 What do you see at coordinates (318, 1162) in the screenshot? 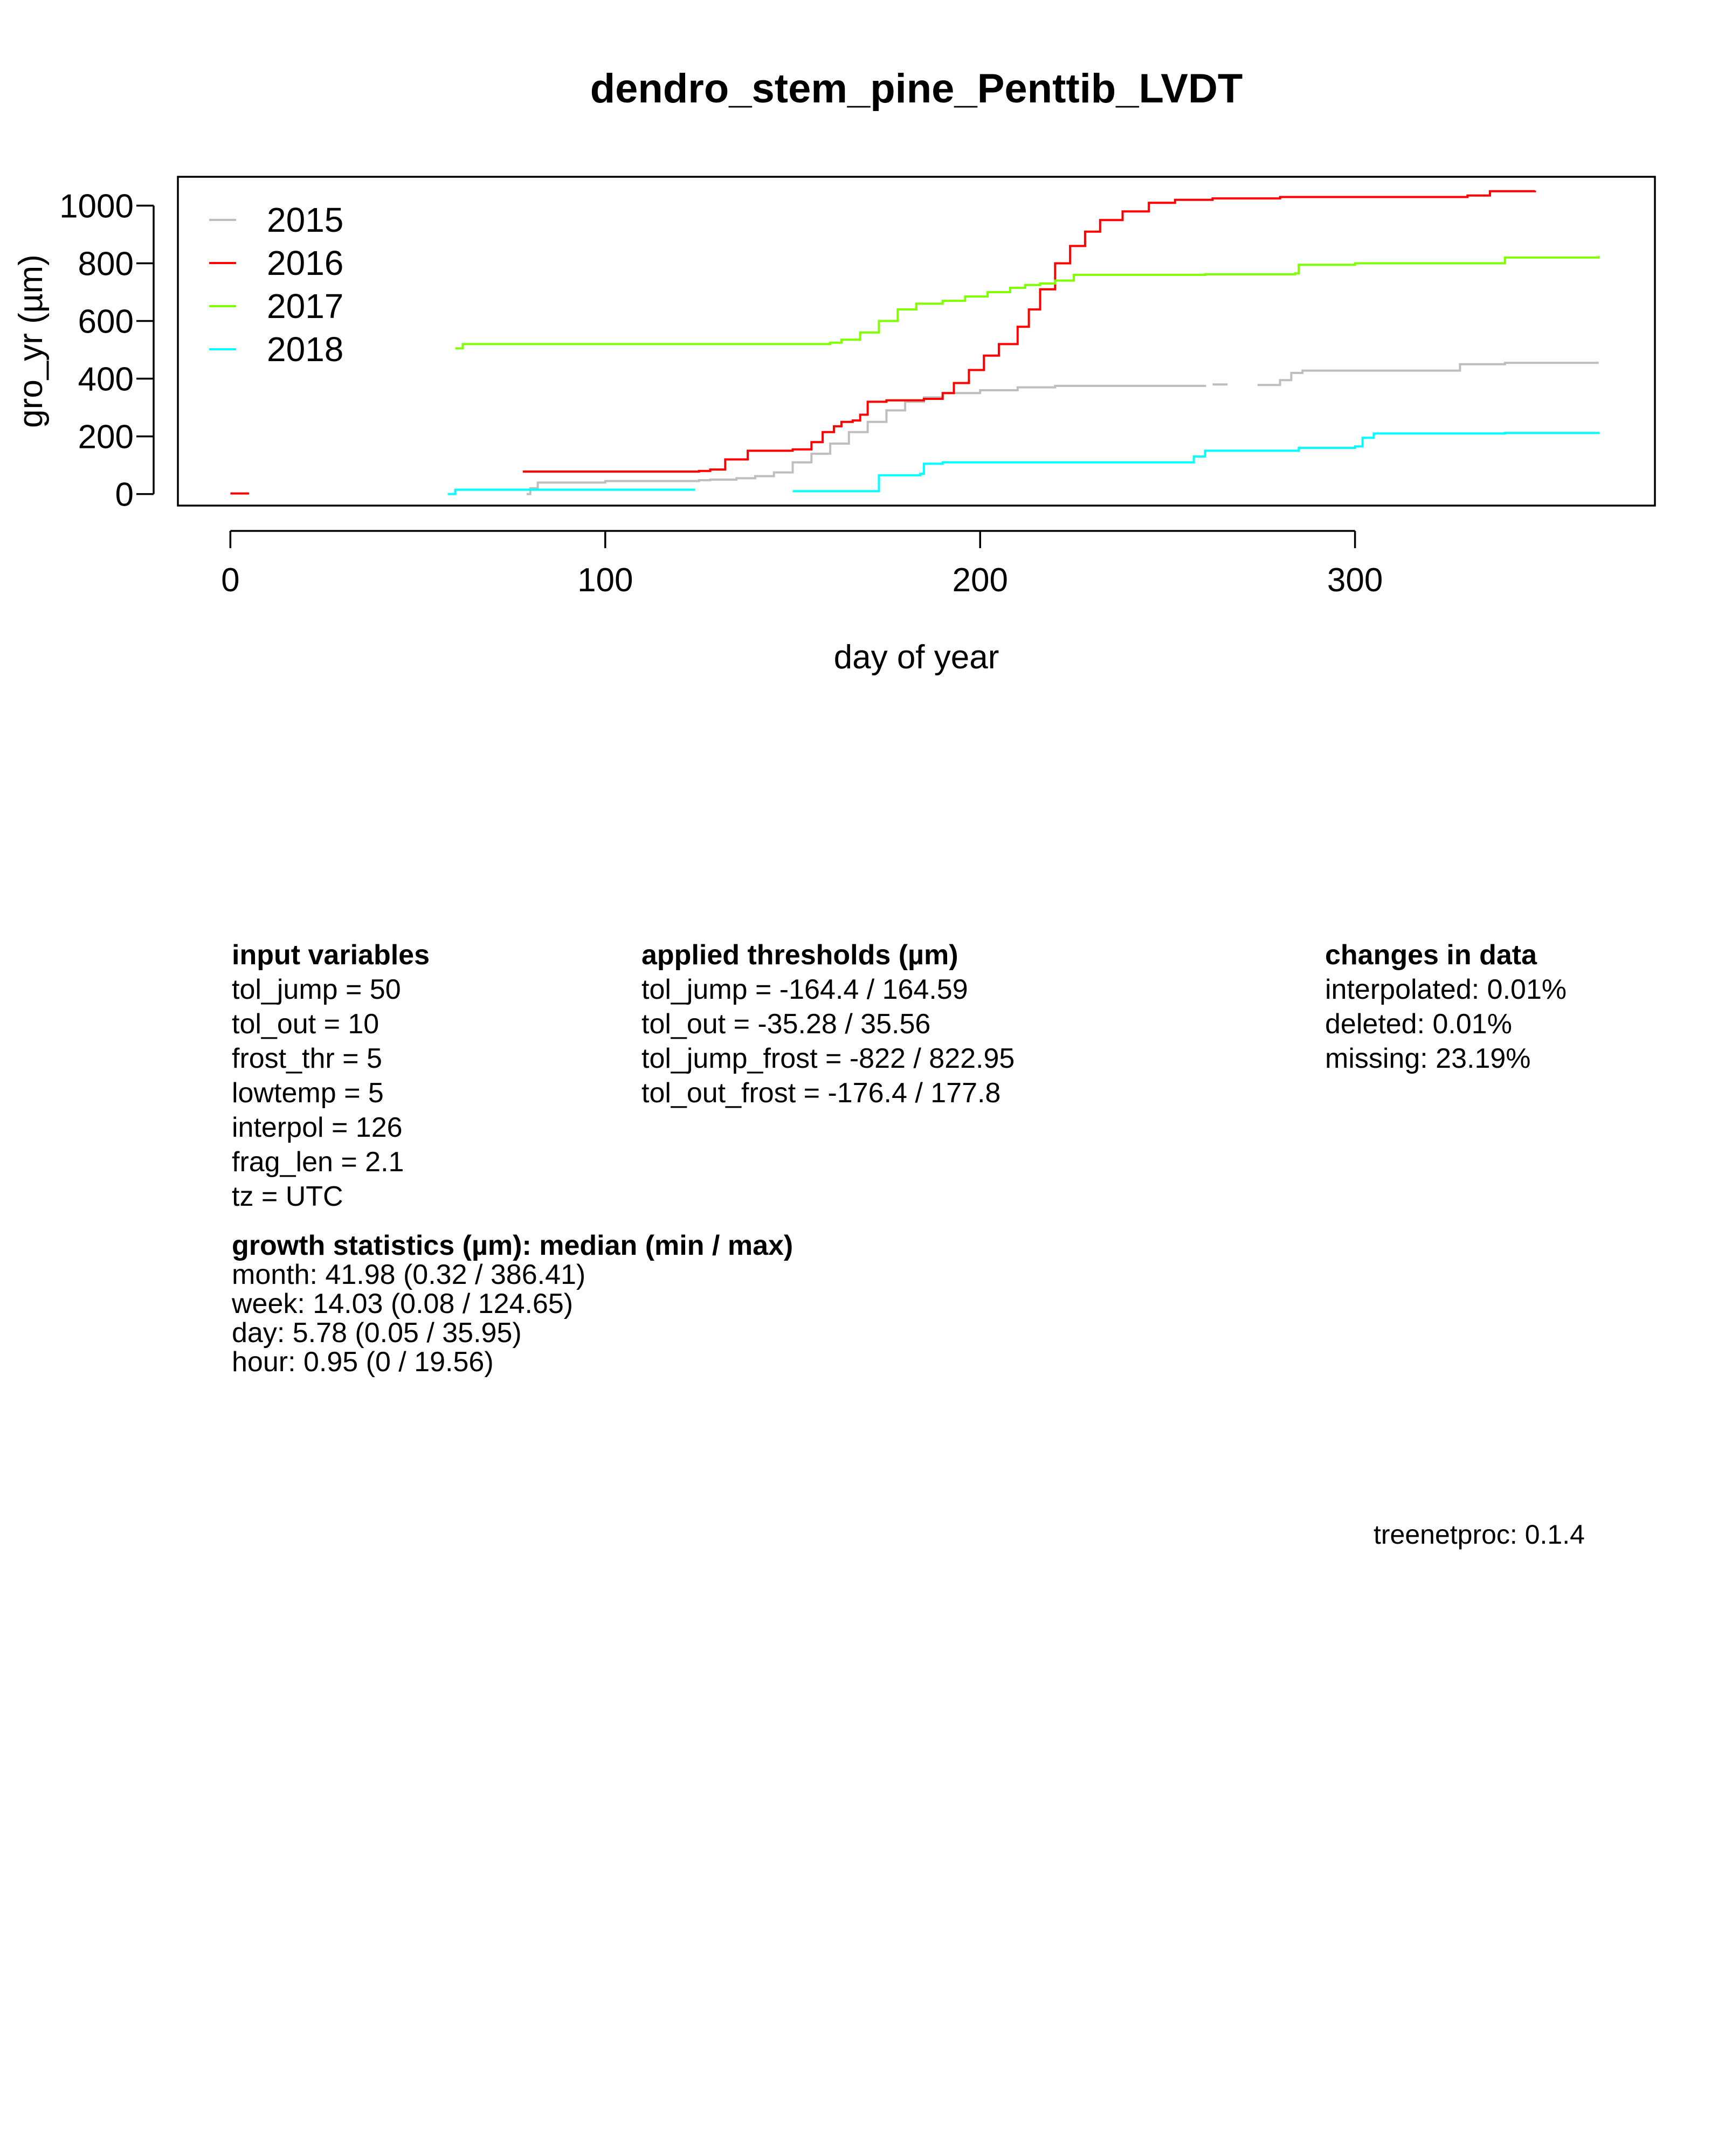
I see `input-variable-line: frag_len = 2.1` at bounding box center [318, 1162].